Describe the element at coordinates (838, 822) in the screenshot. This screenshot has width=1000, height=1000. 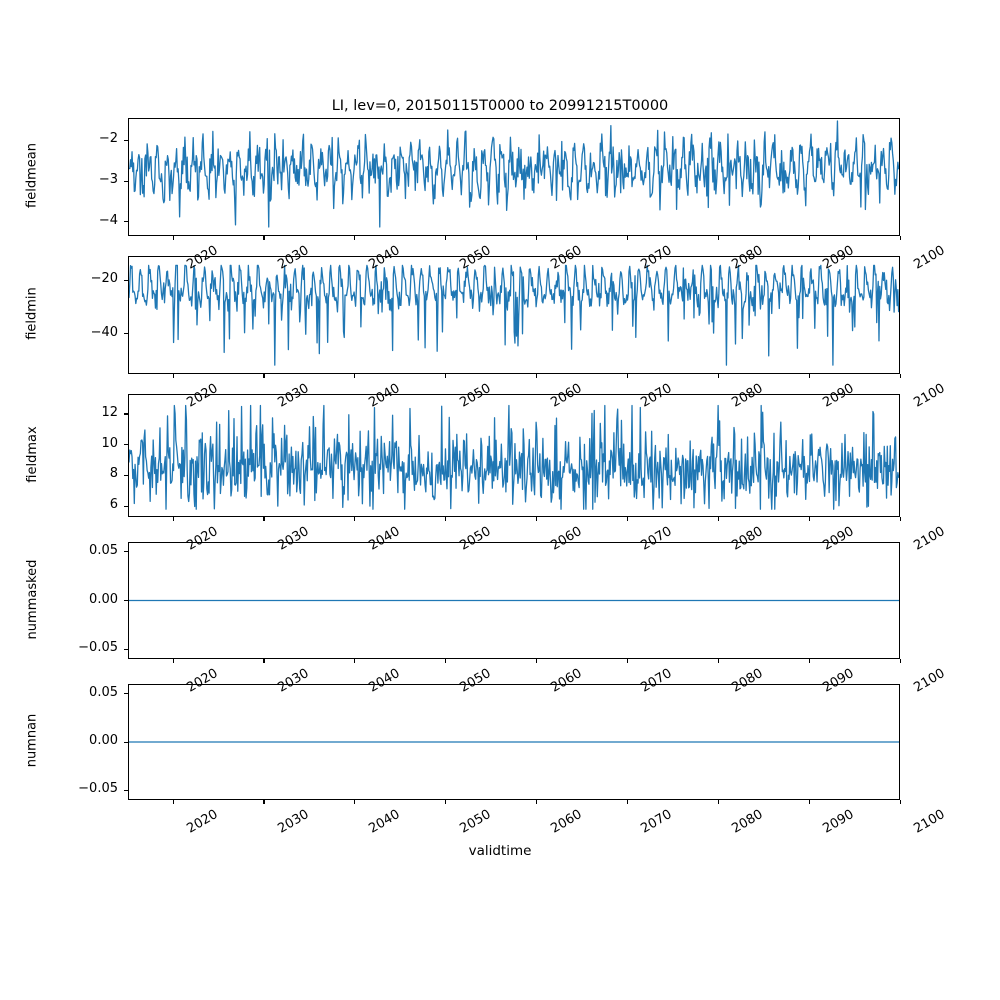
I see `x-ticklabel: 2090` at that location.